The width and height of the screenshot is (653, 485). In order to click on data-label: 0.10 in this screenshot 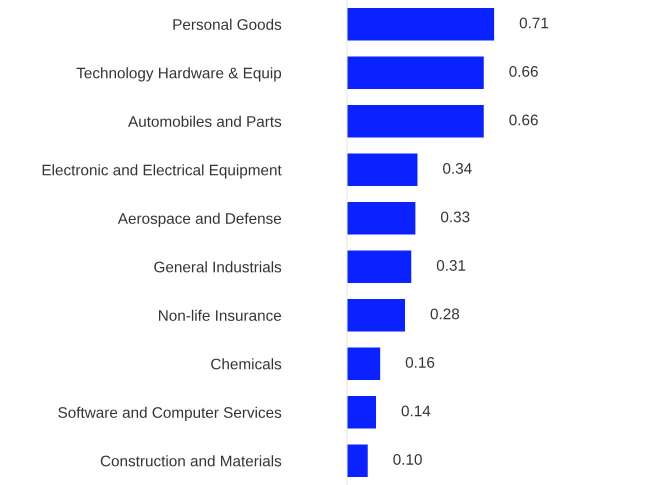, I will do `click(407, 459)`.